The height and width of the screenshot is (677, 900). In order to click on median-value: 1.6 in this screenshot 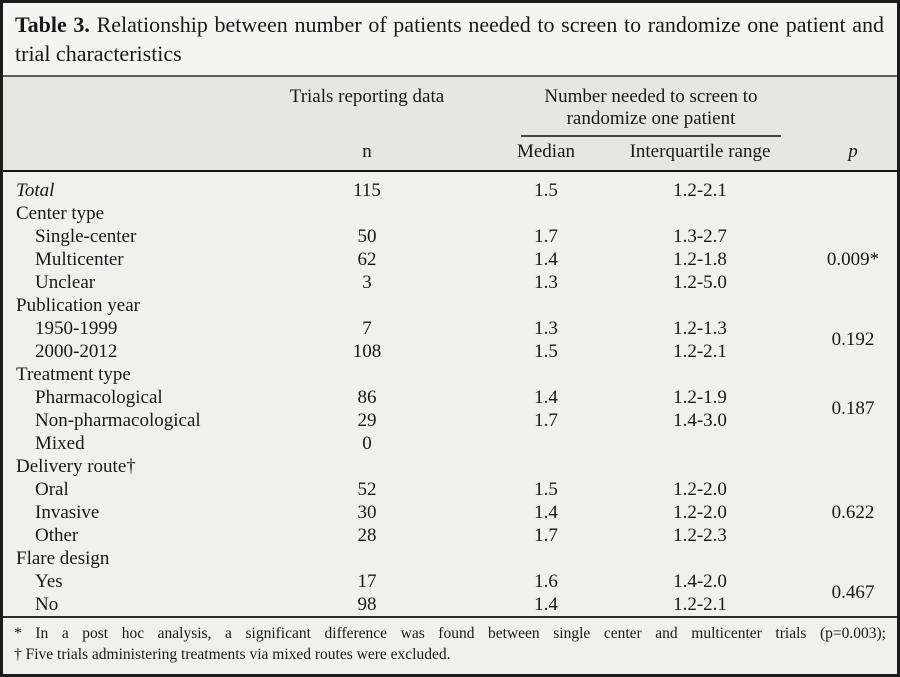, I will do `click(546, 581)`.